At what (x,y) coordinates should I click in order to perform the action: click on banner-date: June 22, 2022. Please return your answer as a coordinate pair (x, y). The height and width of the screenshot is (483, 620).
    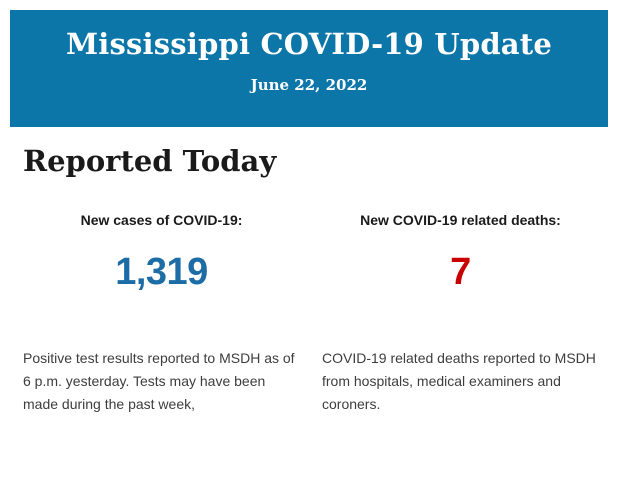
    Looking at the image, I should click on (309, 85).